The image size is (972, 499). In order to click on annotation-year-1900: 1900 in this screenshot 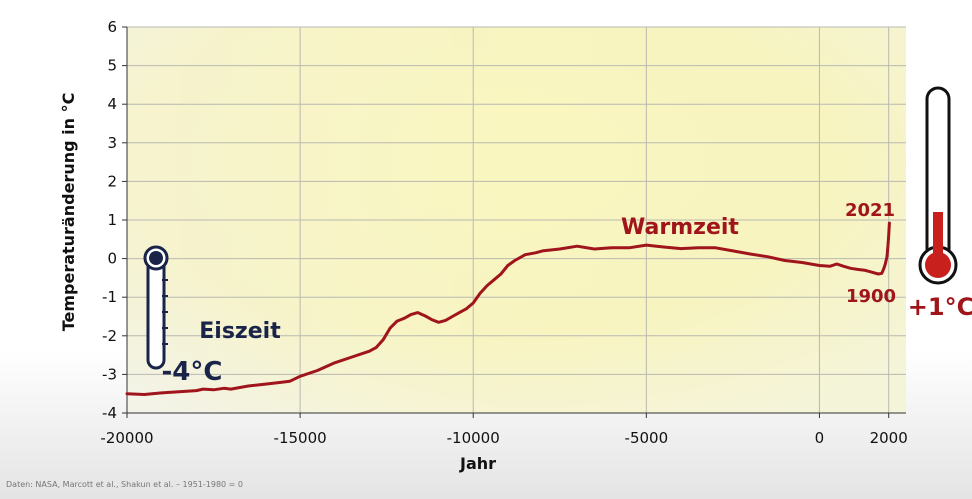, I will do `click(871, 296)`.